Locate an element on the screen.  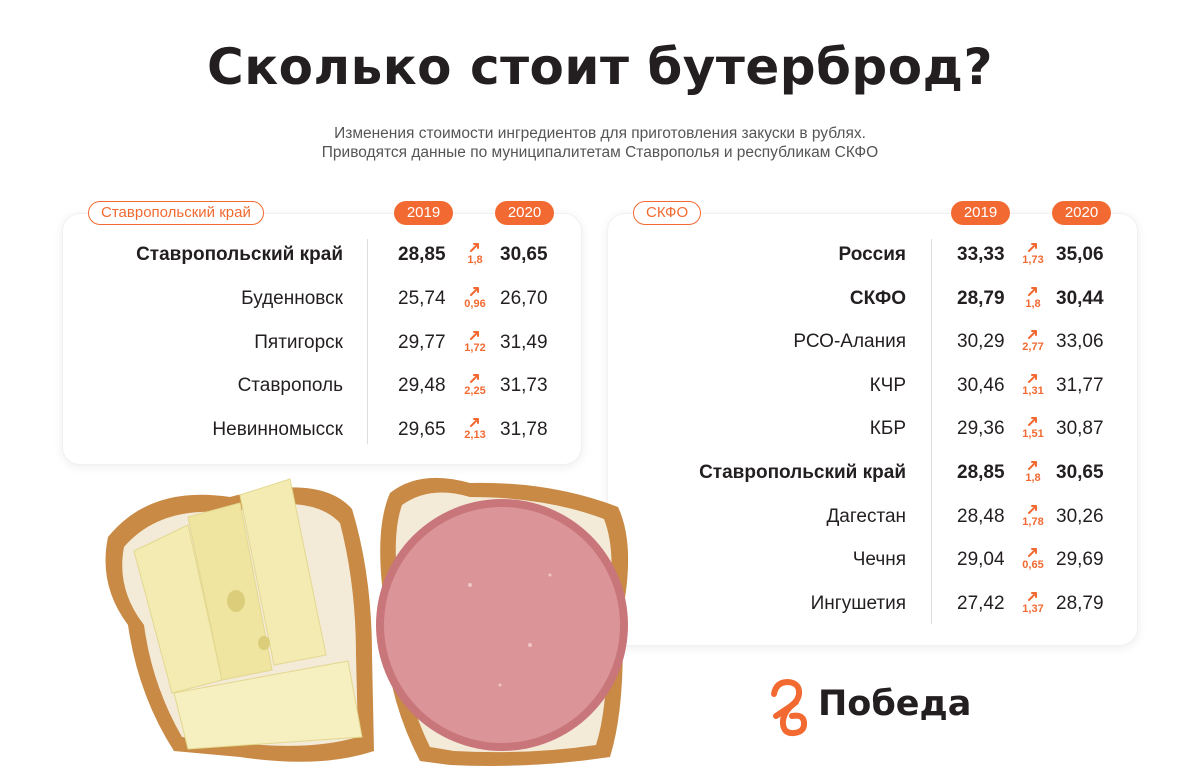
sausage-slice-inner is located at coordinates (502, 625).